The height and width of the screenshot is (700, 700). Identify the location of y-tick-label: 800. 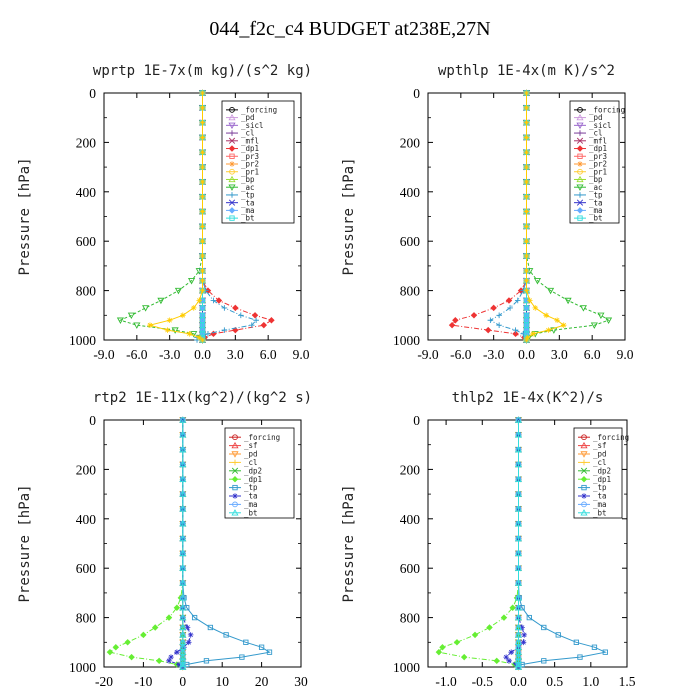
(86, 618).